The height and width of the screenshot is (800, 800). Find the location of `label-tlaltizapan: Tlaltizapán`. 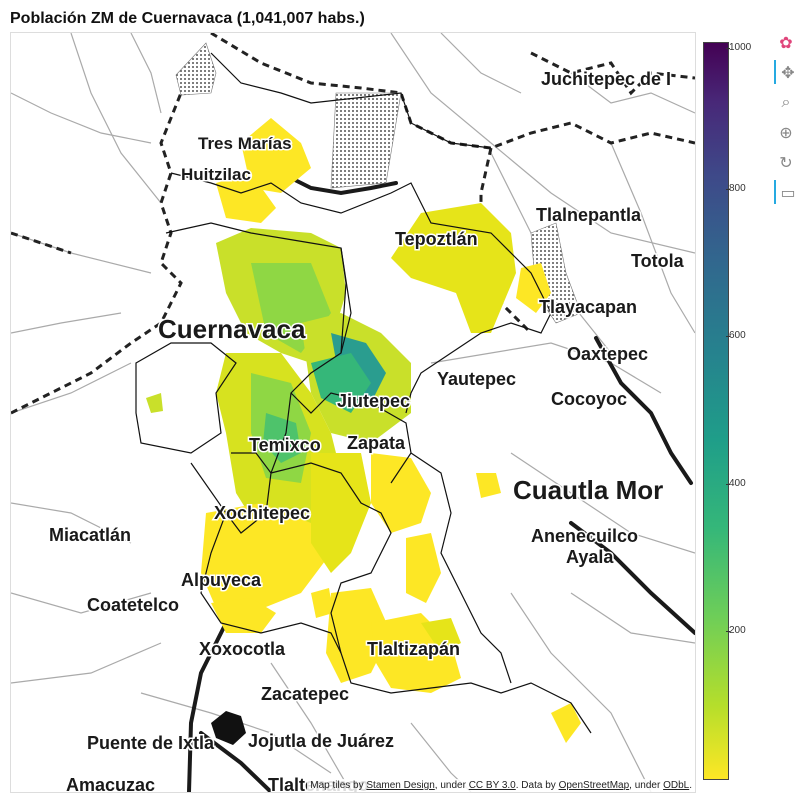

label-tlaltizapan: Tlaltizapán is located at coordinates (413, 649).